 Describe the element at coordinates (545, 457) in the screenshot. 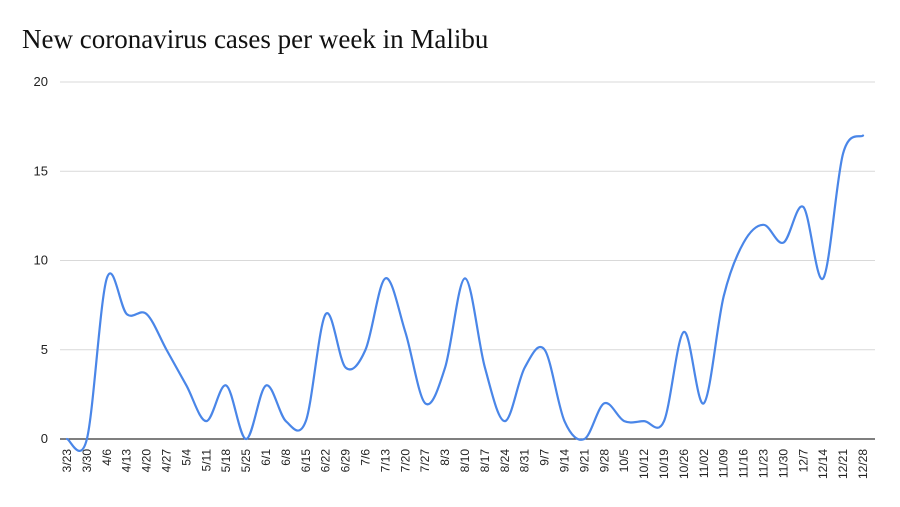

I see `x-tick-label: 9/7` at that location.